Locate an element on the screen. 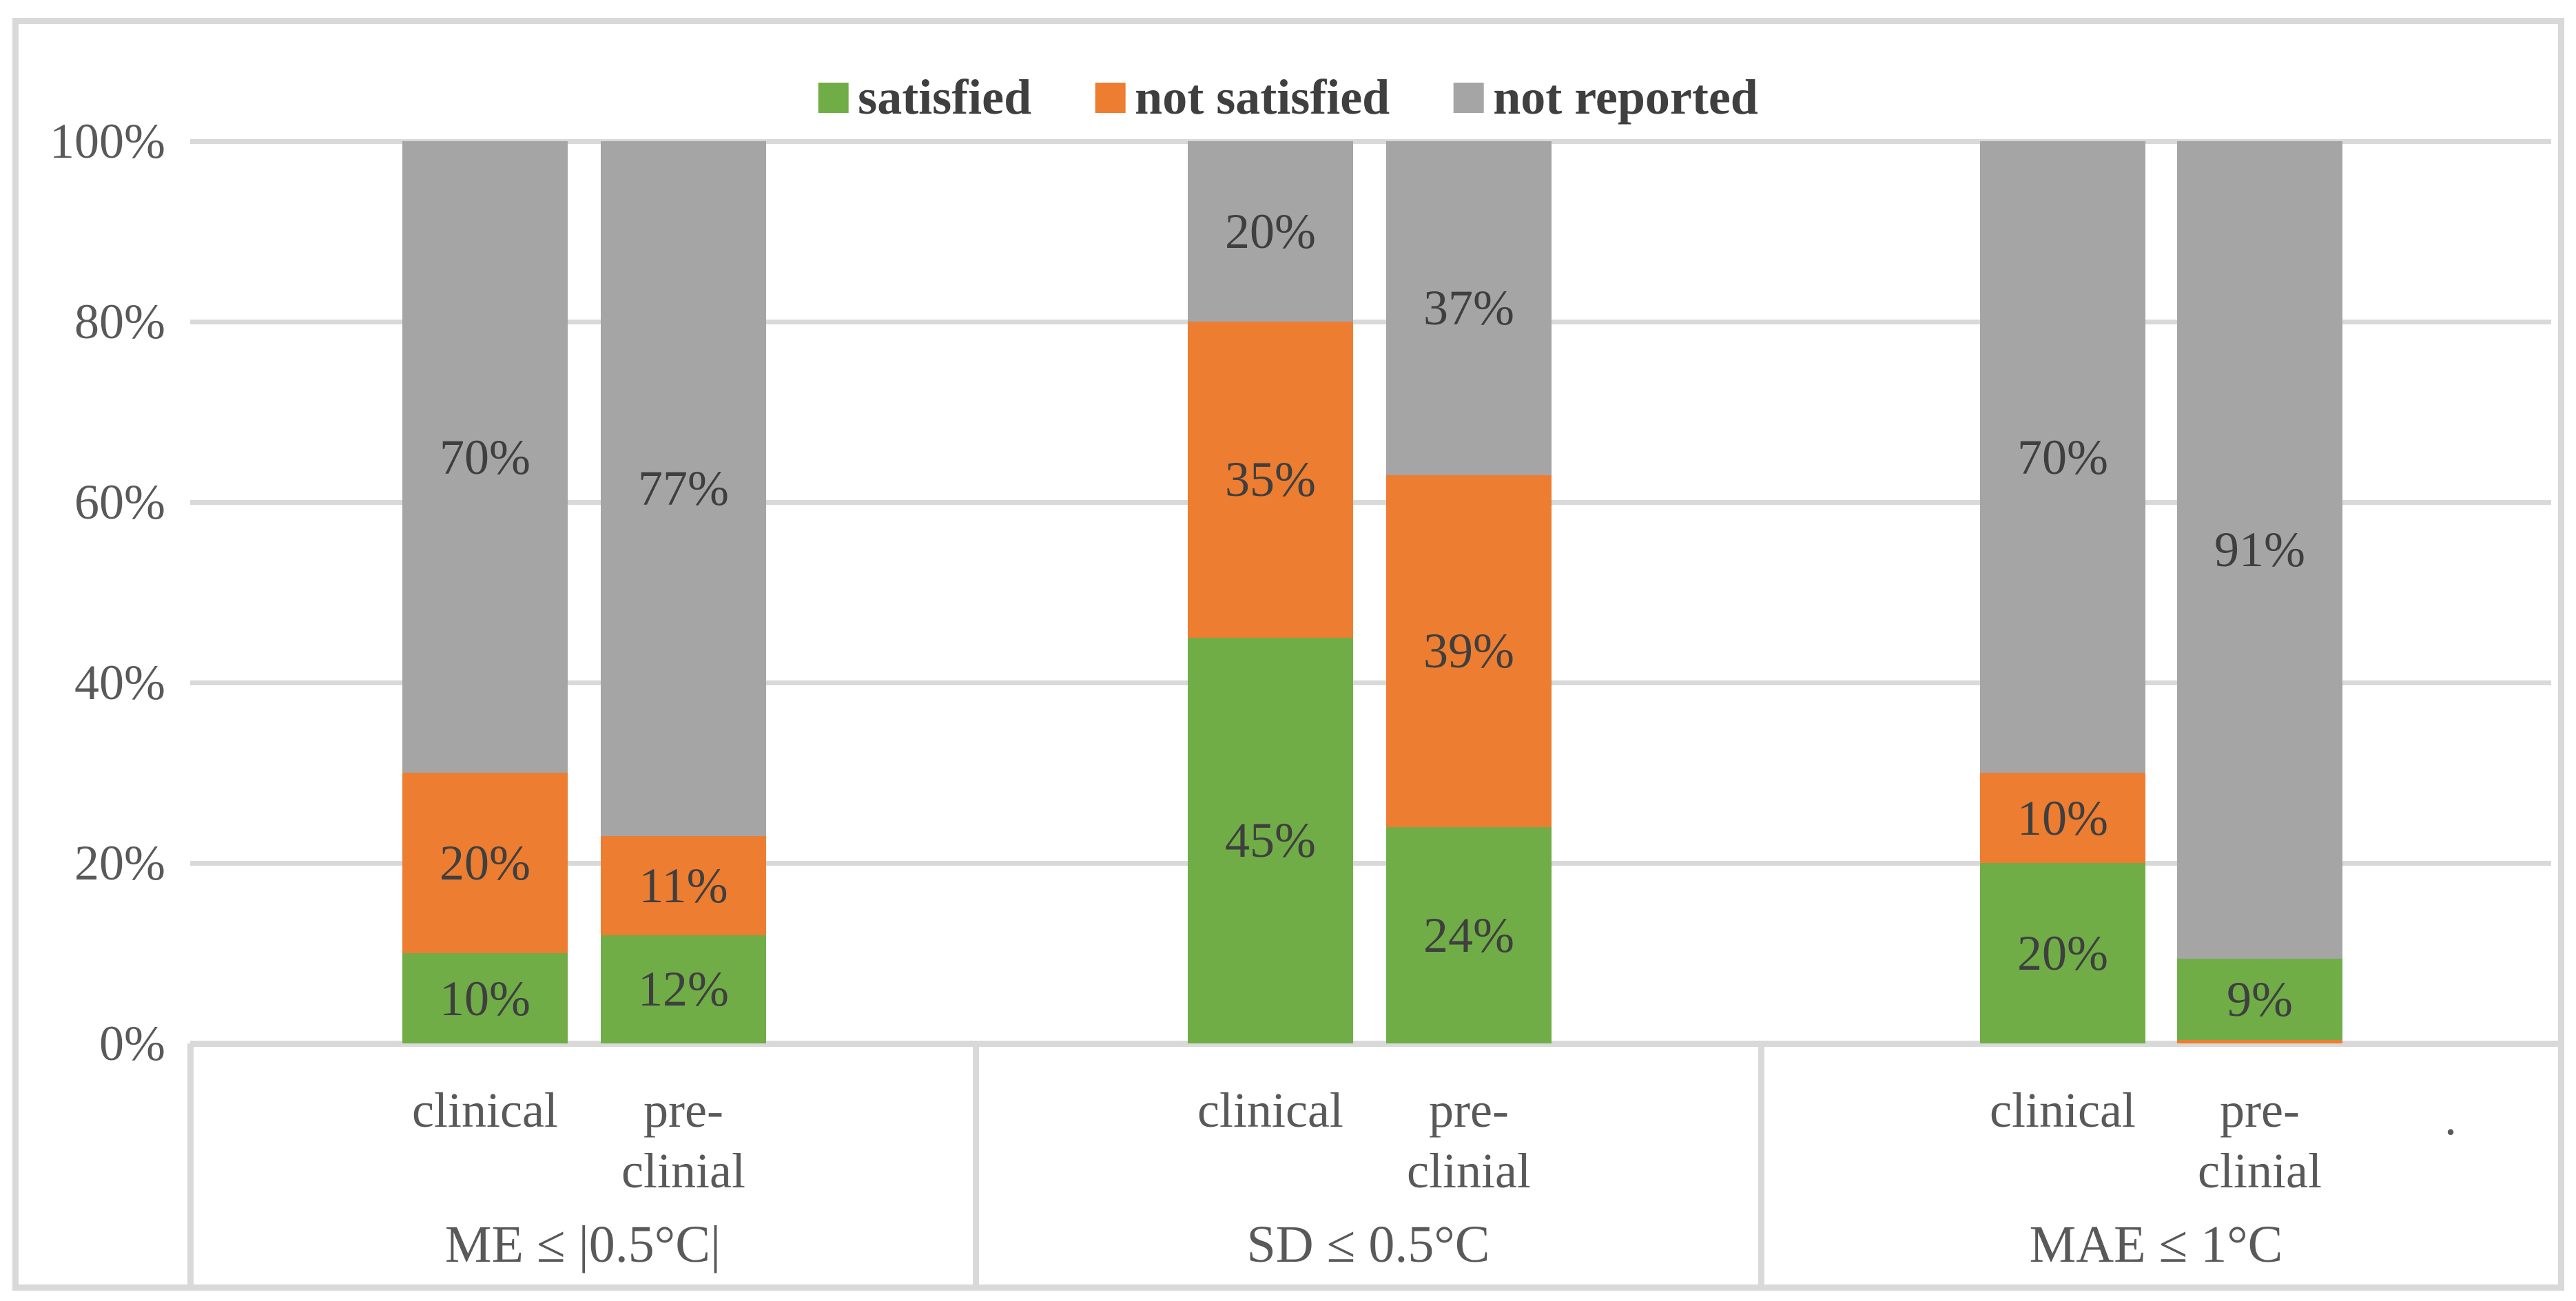 Image resolution: width=2576 pixels, height=1301 pixels. data-label: 77% is located at coordinates (683, 489).